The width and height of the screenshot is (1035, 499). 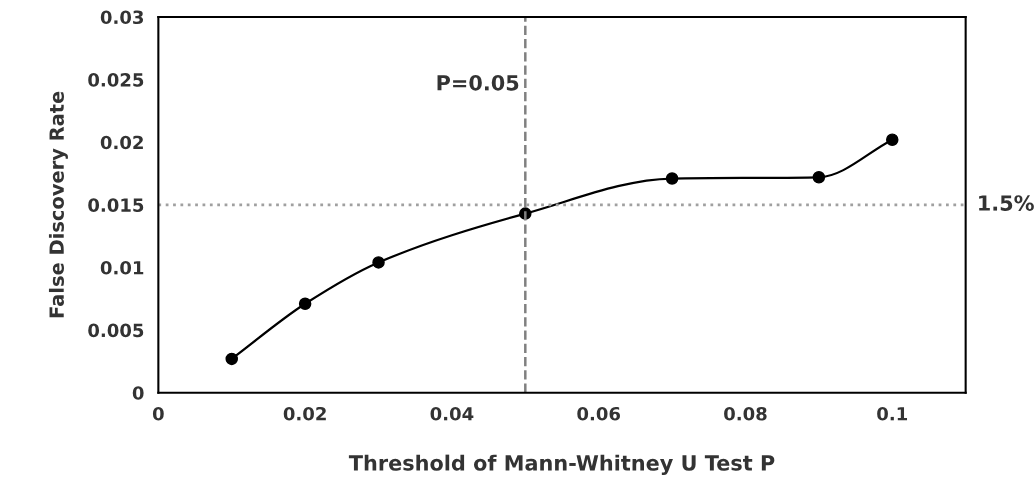 I want to click on x-tick-label: 0.04, so click(x=452, y=413).